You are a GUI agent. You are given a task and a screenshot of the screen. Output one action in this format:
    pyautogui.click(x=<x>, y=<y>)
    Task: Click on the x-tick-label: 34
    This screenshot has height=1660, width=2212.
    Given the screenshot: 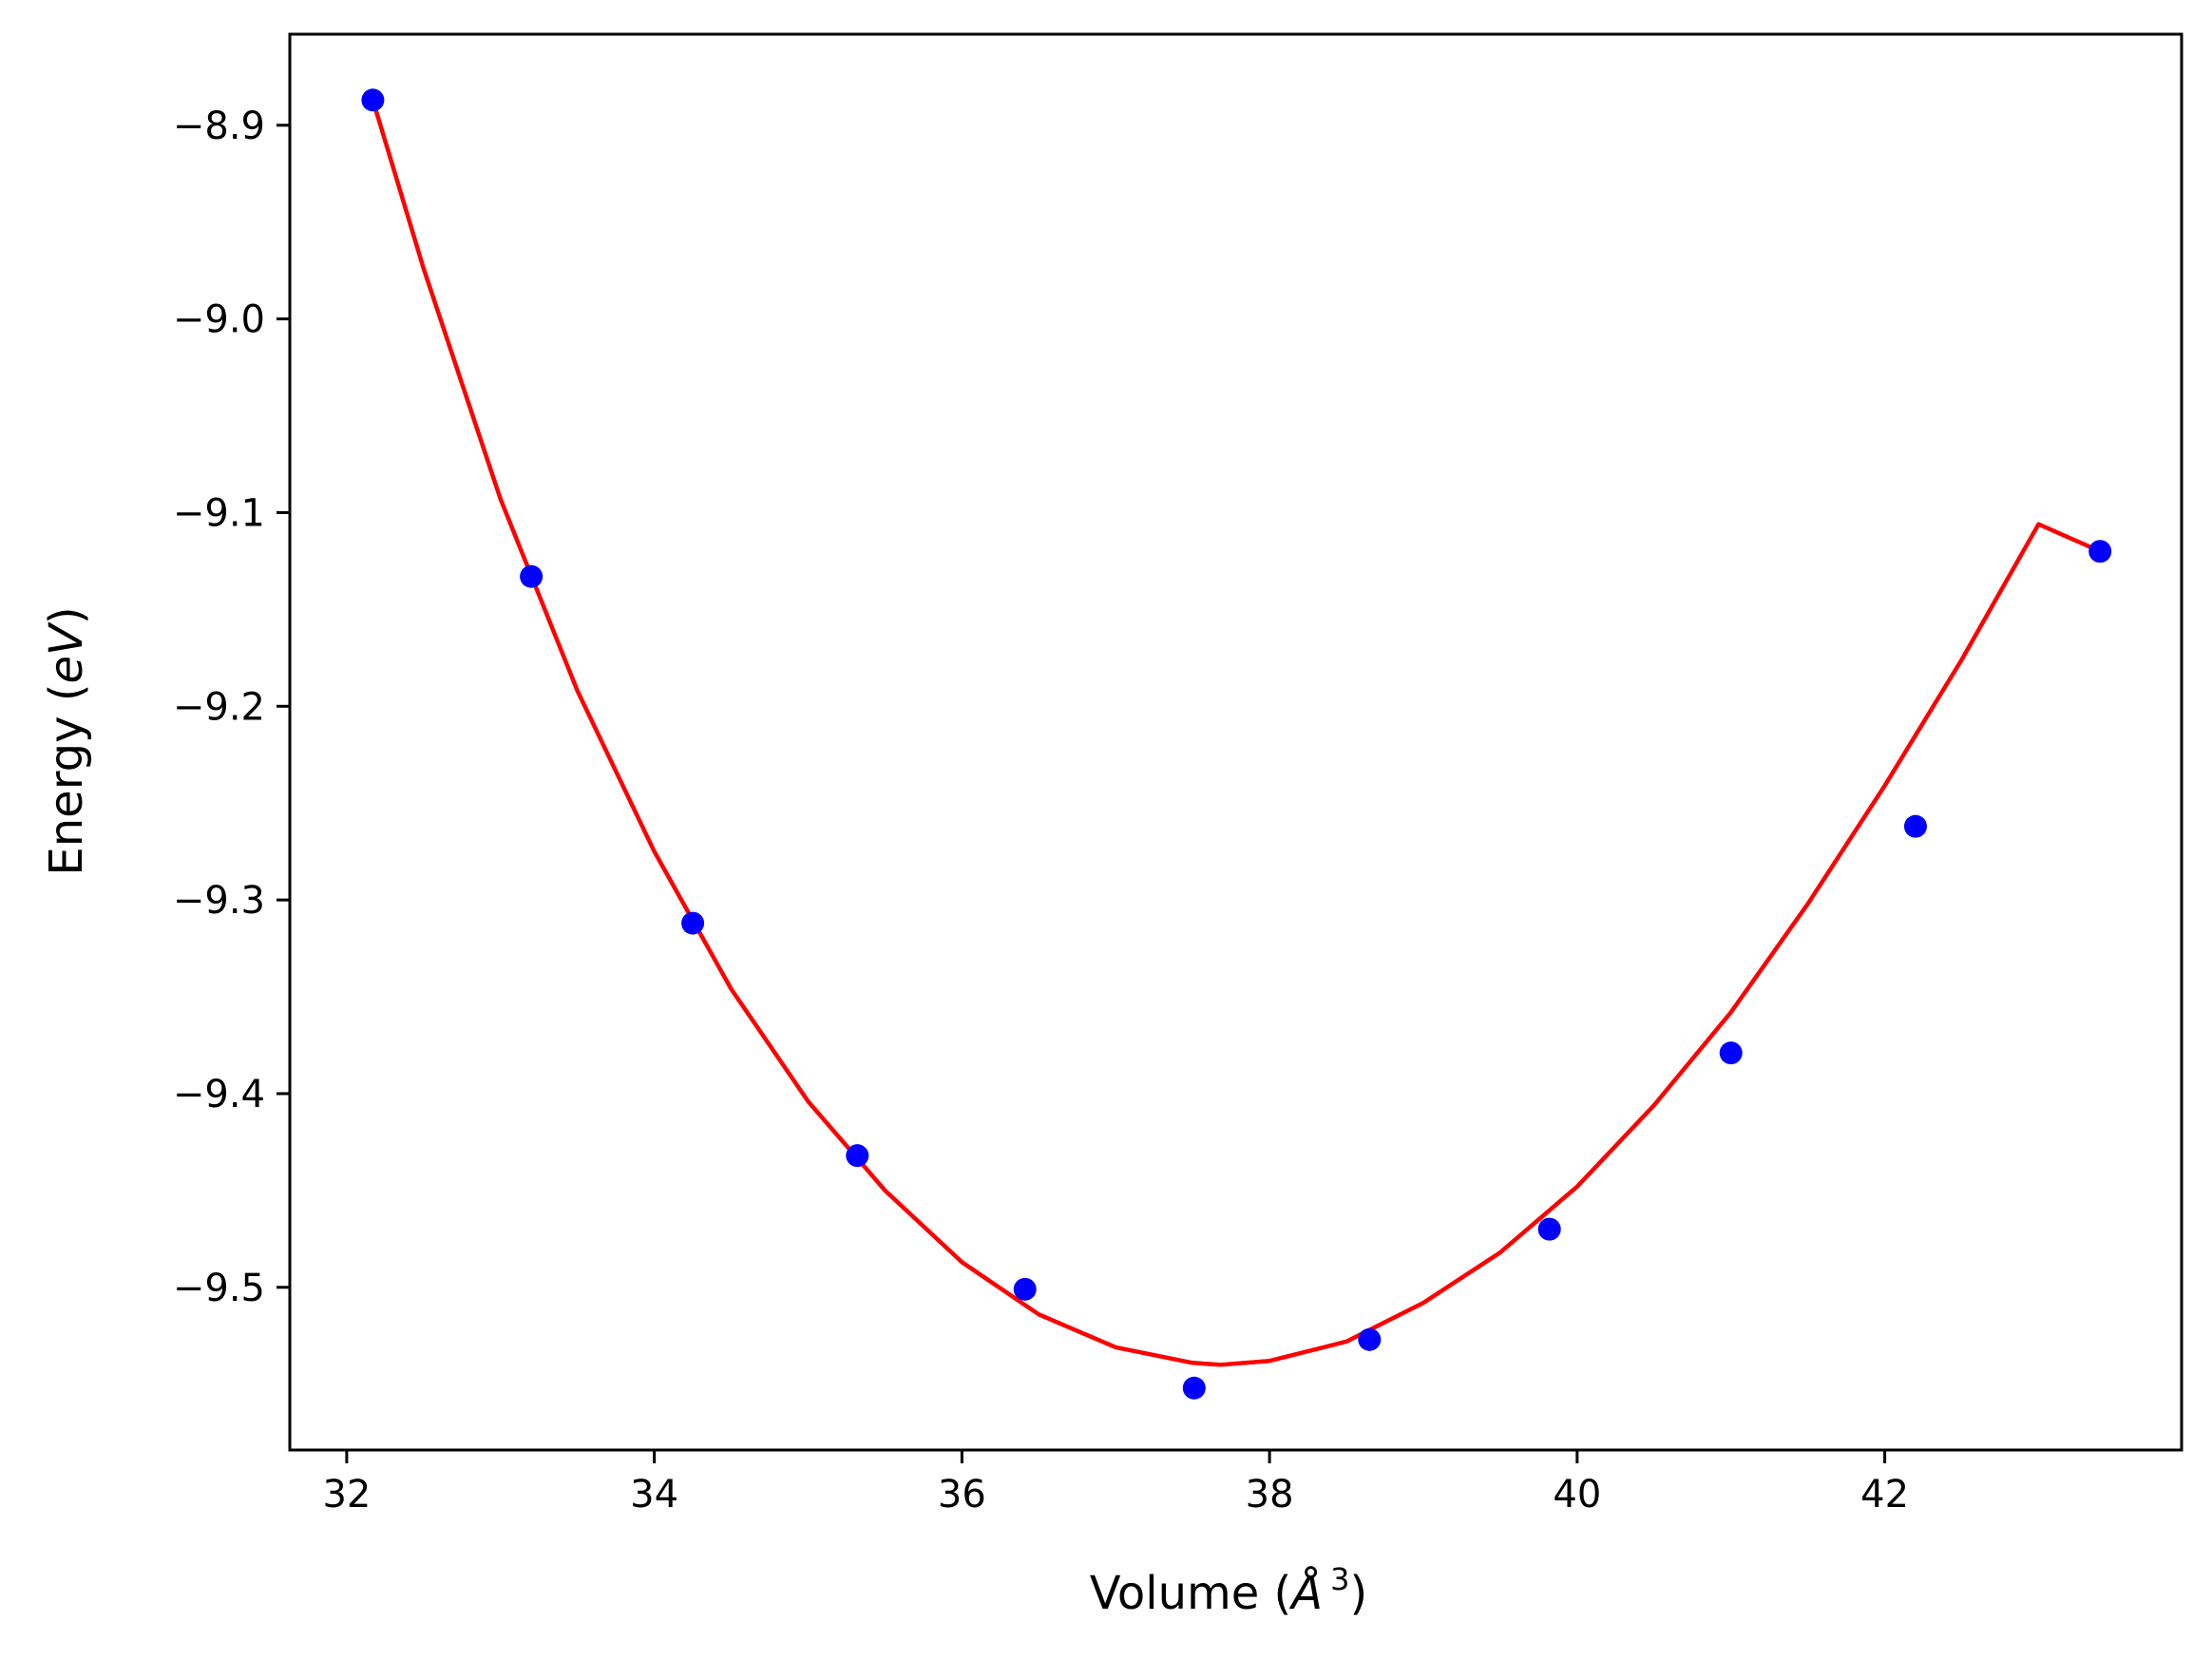 What is the action you would take?
    pyautogui.click(x=654, y=1495)
    